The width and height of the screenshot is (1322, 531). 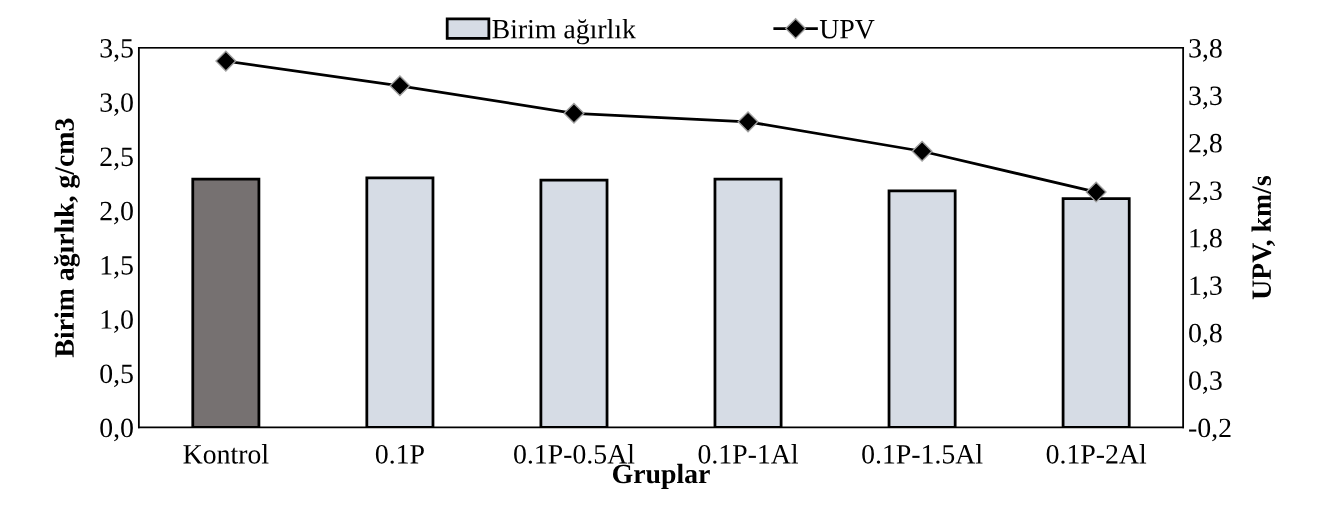 I want to click on y2-tick-label: 3,3, so click(x=1205, y=98).